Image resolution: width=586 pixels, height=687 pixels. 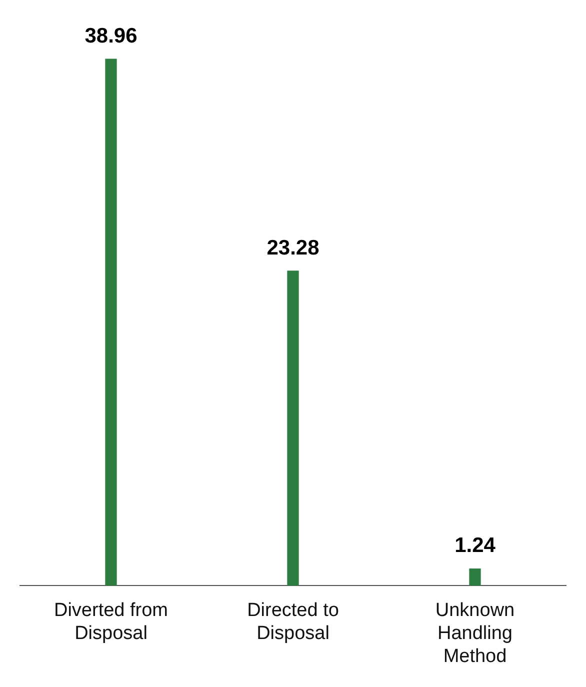 What do you see at coordinates (111, 36) in the screenshot?
I see `data-label: 38.96` at bounding box center [111, 36].